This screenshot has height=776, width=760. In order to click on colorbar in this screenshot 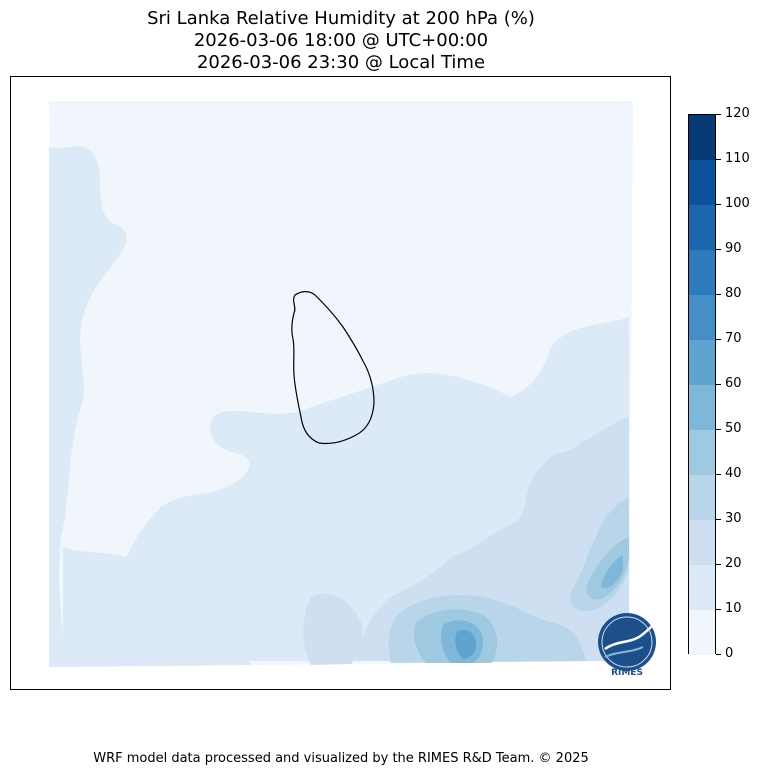, I will do `click(702, 384)`.